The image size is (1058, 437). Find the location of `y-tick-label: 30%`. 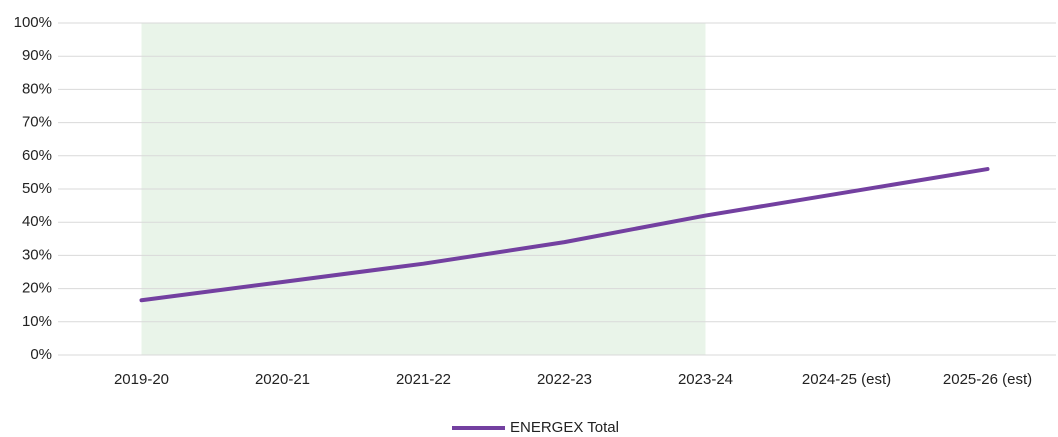

y-tick-label: 30% is located at coordinates (37, 254).